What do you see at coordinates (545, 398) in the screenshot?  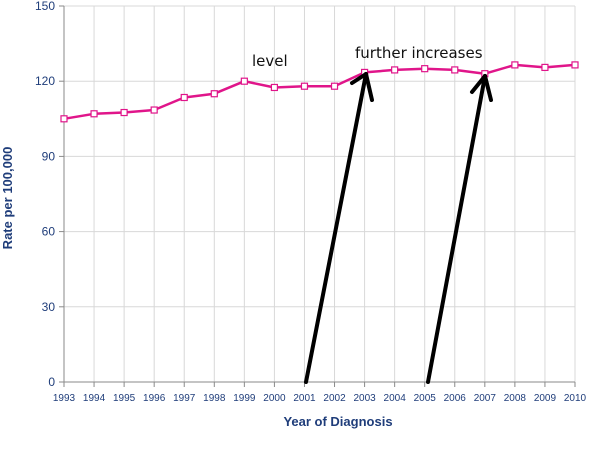 I see `x-tick-label: 2009` at bounding box center [545, 398].